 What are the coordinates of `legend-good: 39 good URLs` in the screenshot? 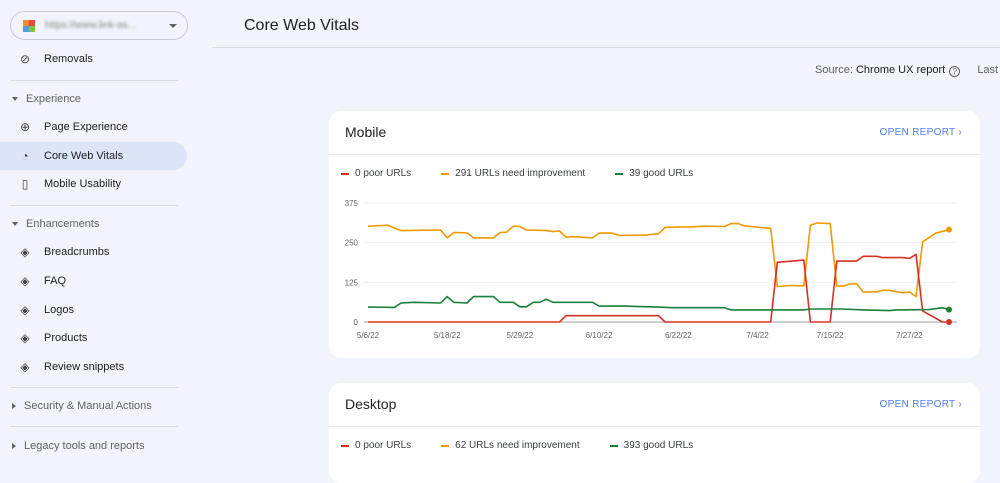 It's located at (654, 173).